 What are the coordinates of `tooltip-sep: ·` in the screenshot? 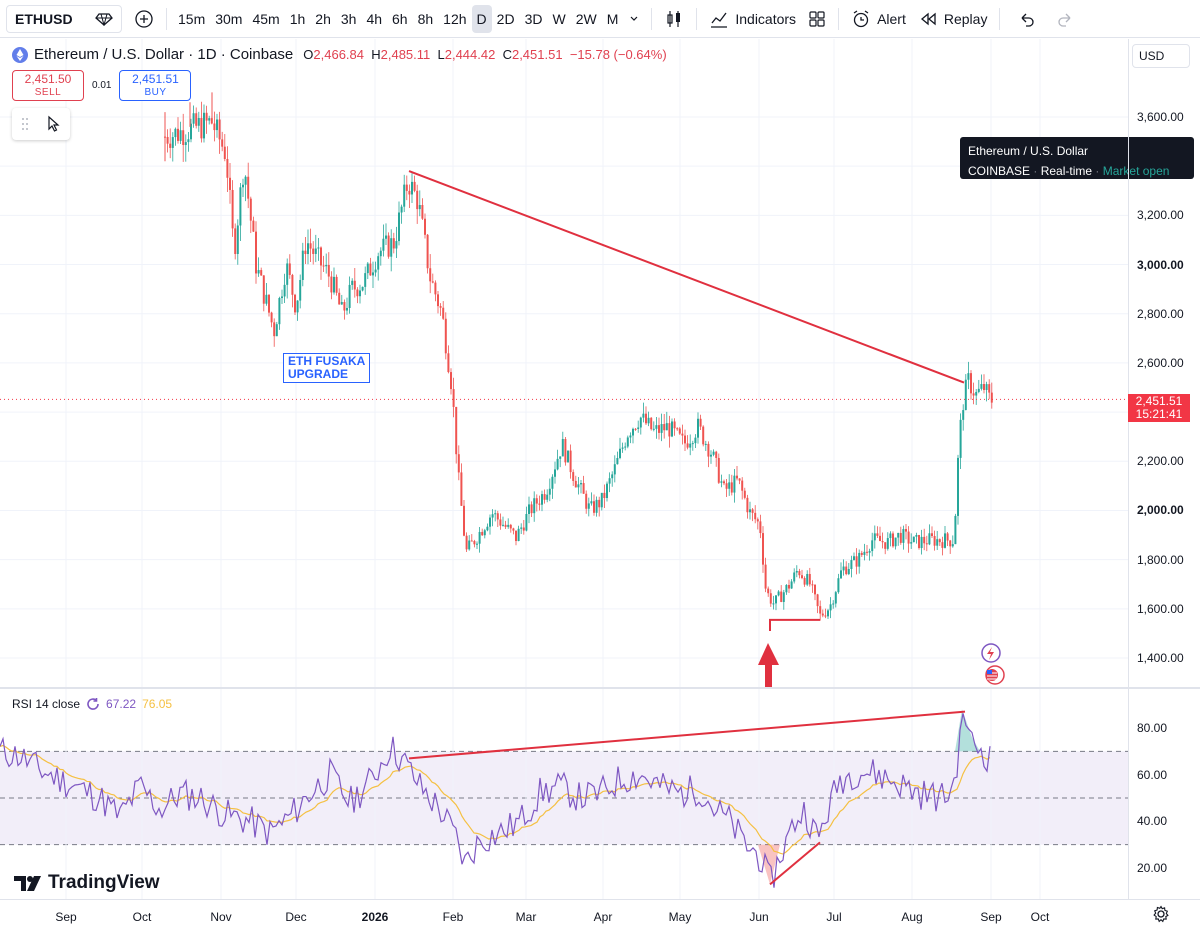 It's located at (1037, 171).